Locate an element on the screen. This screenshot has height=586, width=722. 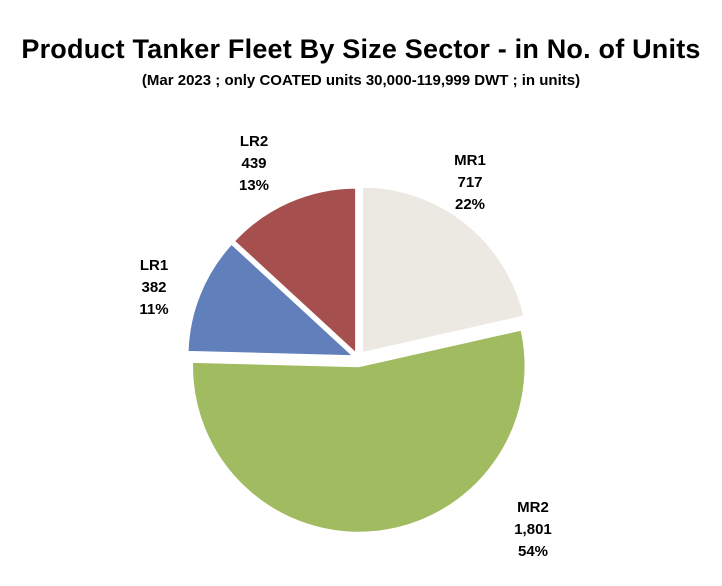
slice-name: MR1 is located at coordinates (470, 160).